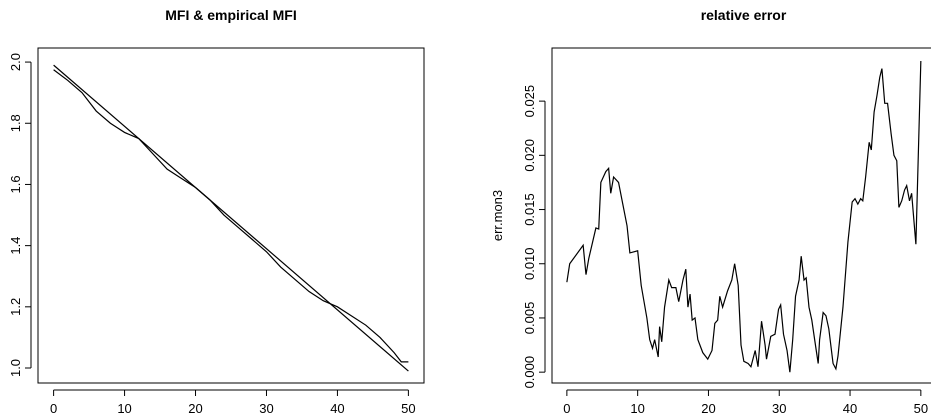 This screenshot has height=420, width=931. Describe the element at coordinates (497, 215) in the screenshot. I see `y-axis-label: err.mon3` at that location.